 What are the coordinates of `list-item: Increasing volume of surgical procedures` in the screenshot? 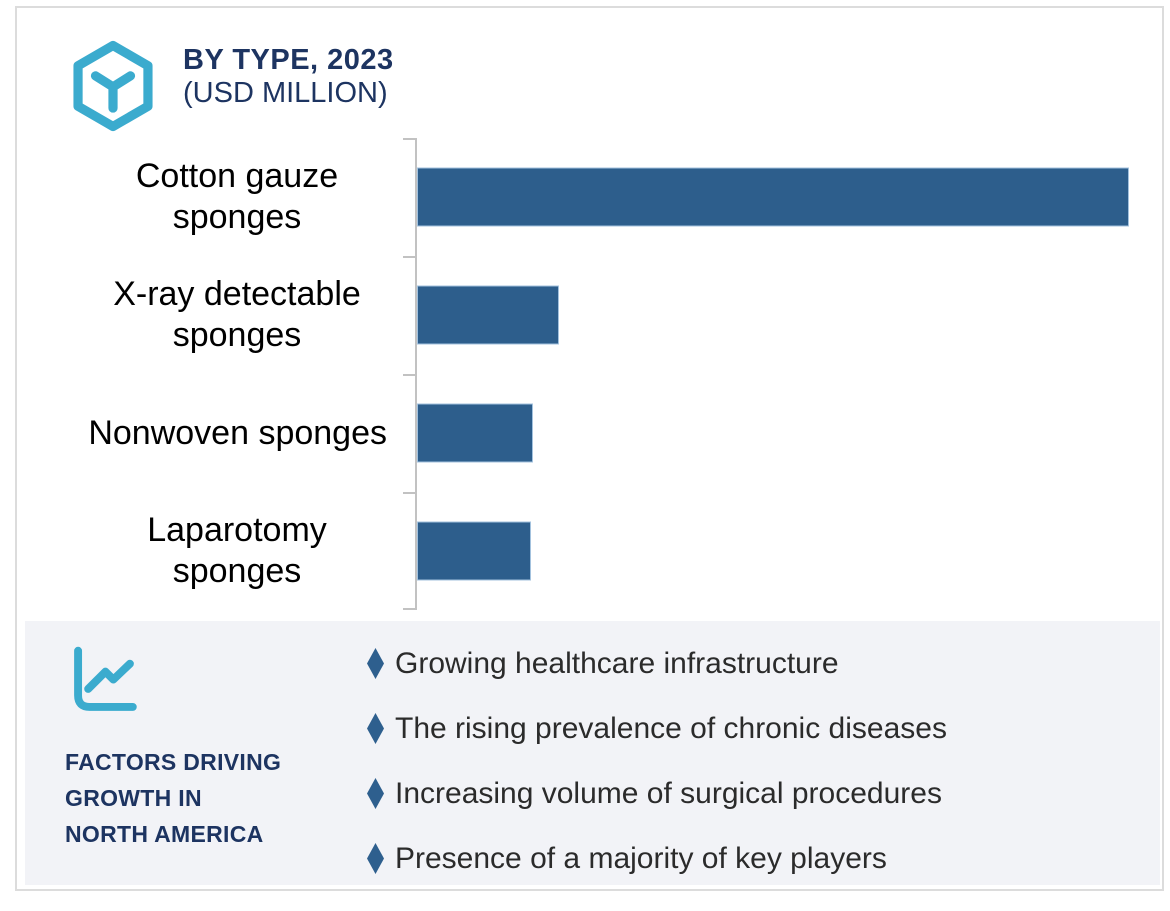 It's located at (657, 793).